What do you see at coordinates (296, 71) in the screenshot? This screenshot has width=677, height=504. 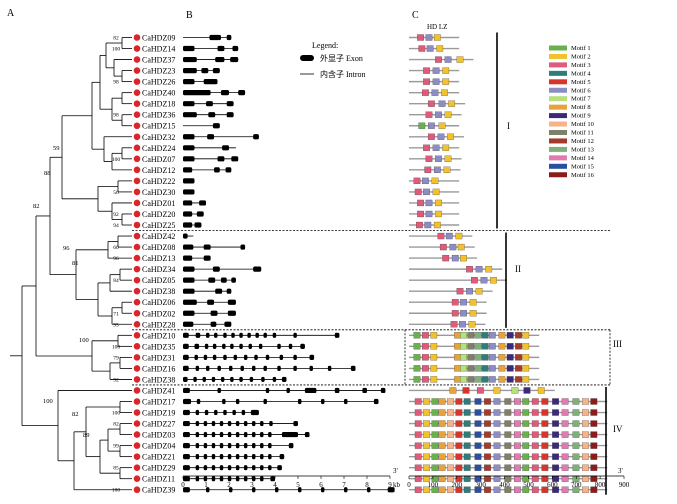 I see `gene-row: CaHDZ23` at bounding box center [296, 71].